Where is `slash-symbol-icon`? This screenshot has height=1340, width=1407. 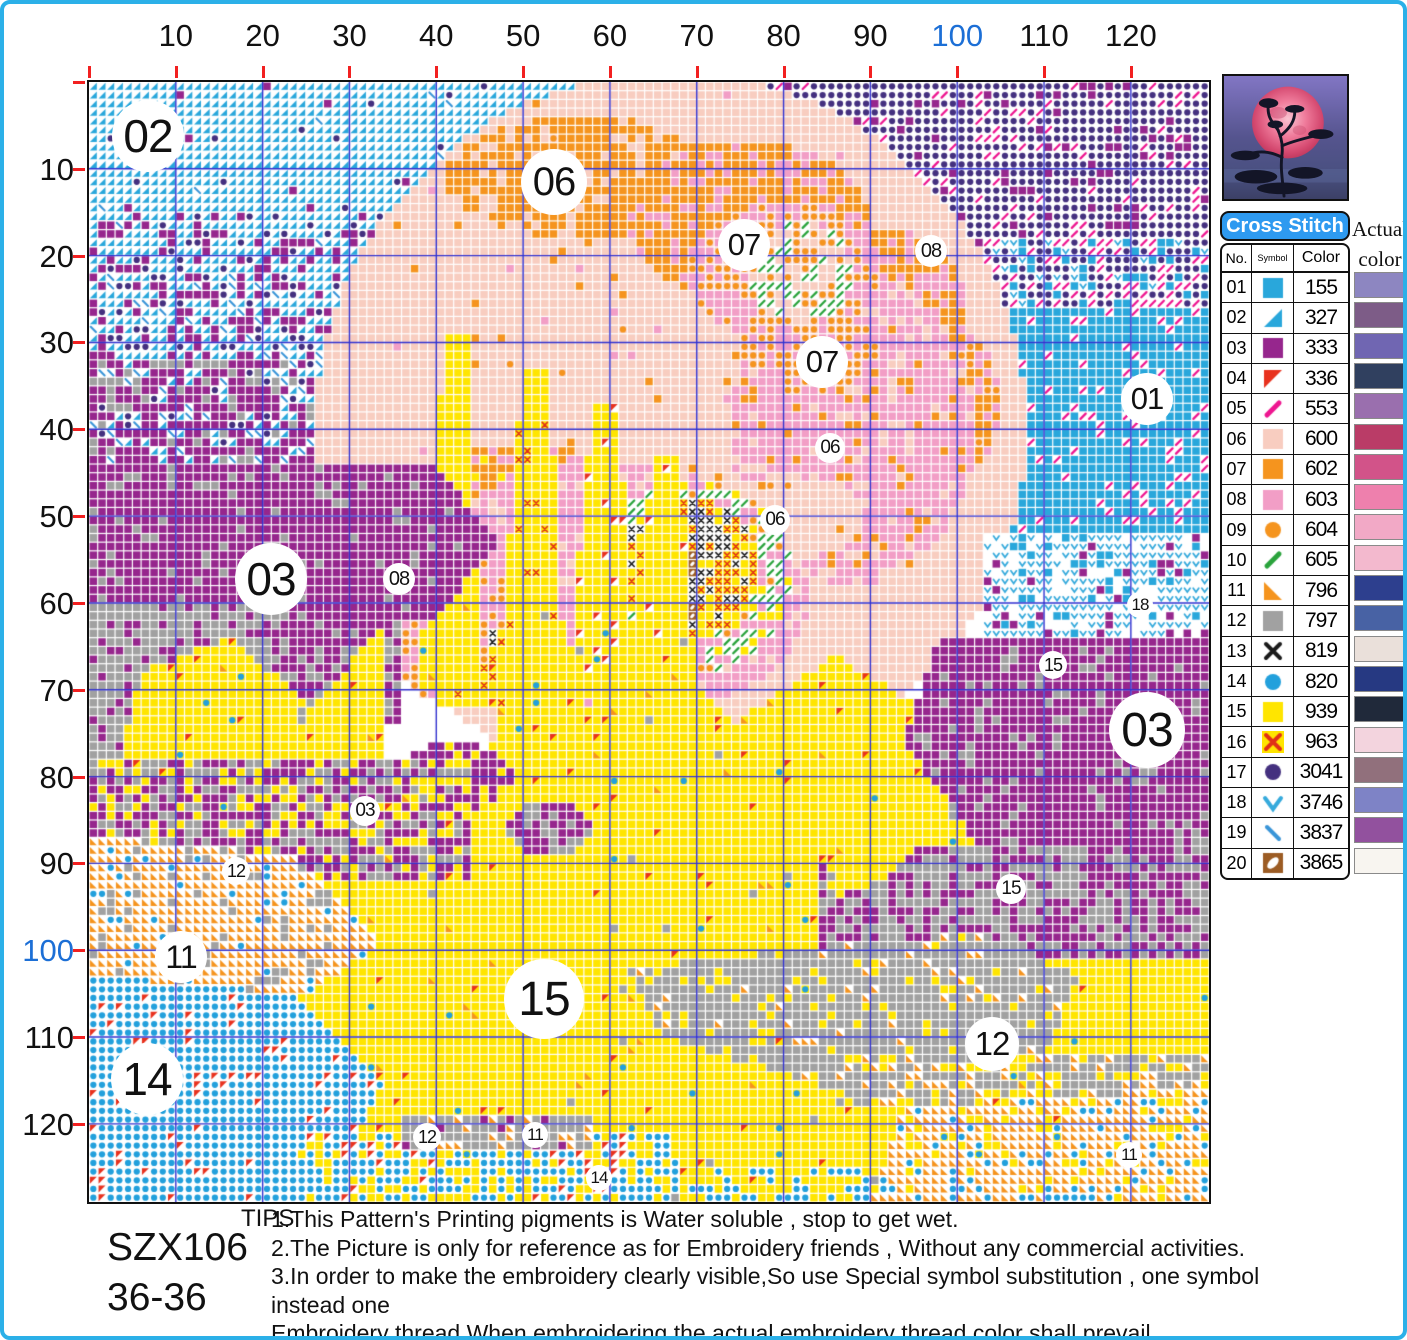 slash-symbol-icon is located at coordinates (1272, 408).